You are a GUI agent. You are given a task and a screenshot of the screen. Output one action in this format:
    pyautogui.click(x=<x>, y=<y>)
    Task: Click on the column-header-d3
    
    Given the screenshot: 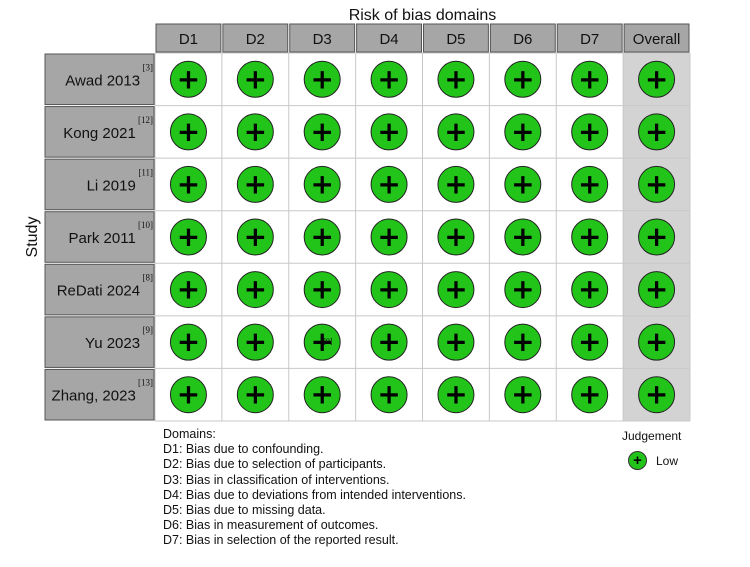 What is the action you would take?
    pyautogui.click(x=322, y=38)
    